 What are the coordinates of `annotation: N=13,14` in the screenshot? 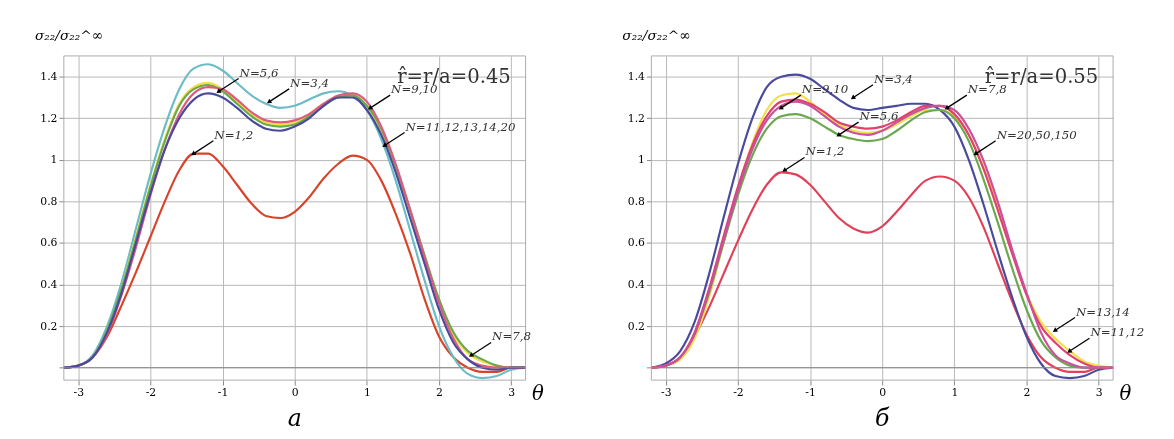 It's located at (1102, 311).